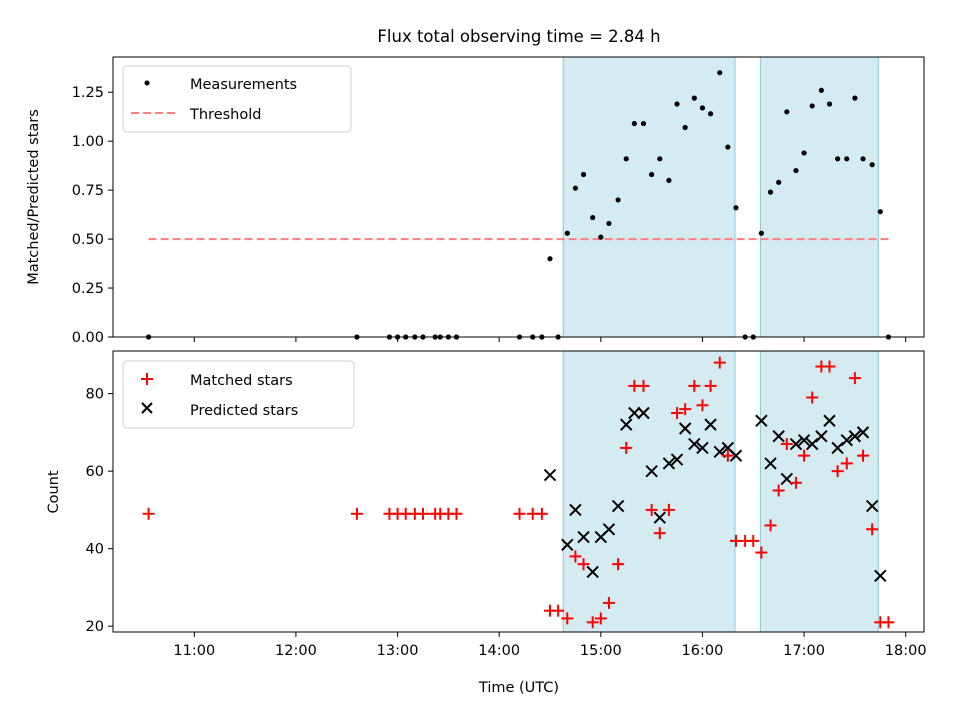 This screenshot has height=720, width=960. Describe the element at coordinates (398, 651) in the screenshot. I see `x-tick-label: 13:00` at that location.